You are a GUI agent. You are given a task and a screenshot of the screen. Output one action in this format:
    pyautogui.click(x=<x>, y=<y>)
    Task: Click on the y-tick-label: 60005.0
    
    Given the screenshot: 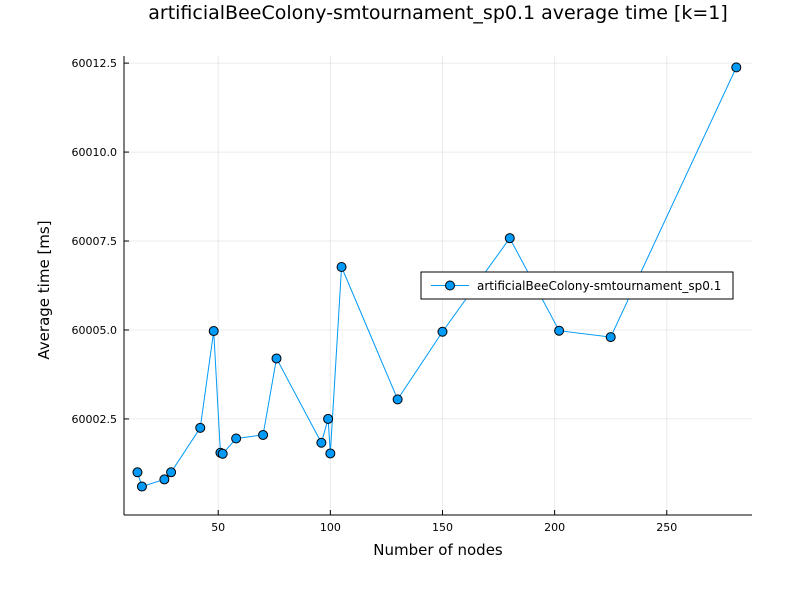 What is the action you would take?
    pyautogui.click(x=95, y=330)
    